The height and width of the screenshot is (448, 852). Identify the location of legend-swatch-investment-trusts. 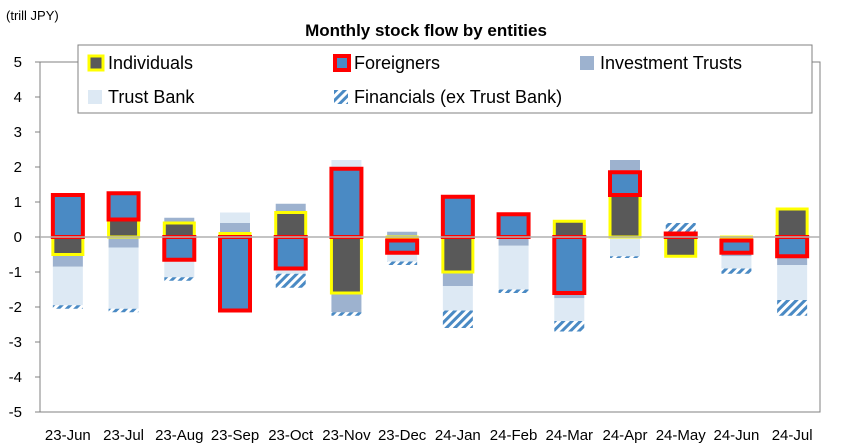
(587, 63).